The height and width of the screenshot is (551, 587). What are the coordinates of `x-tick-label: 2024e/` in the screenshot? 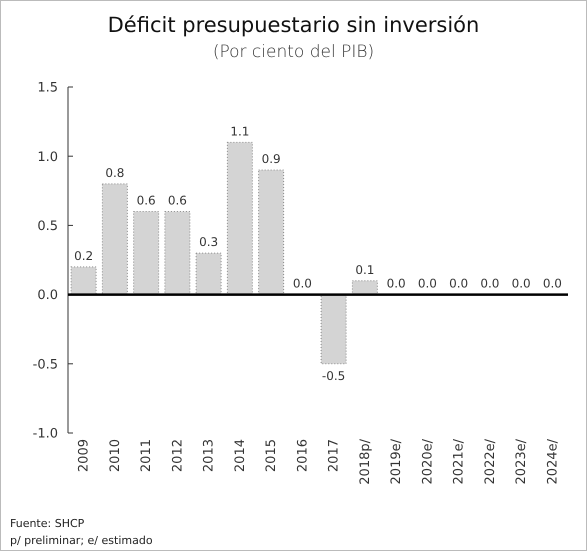 It's located at (552, 461).